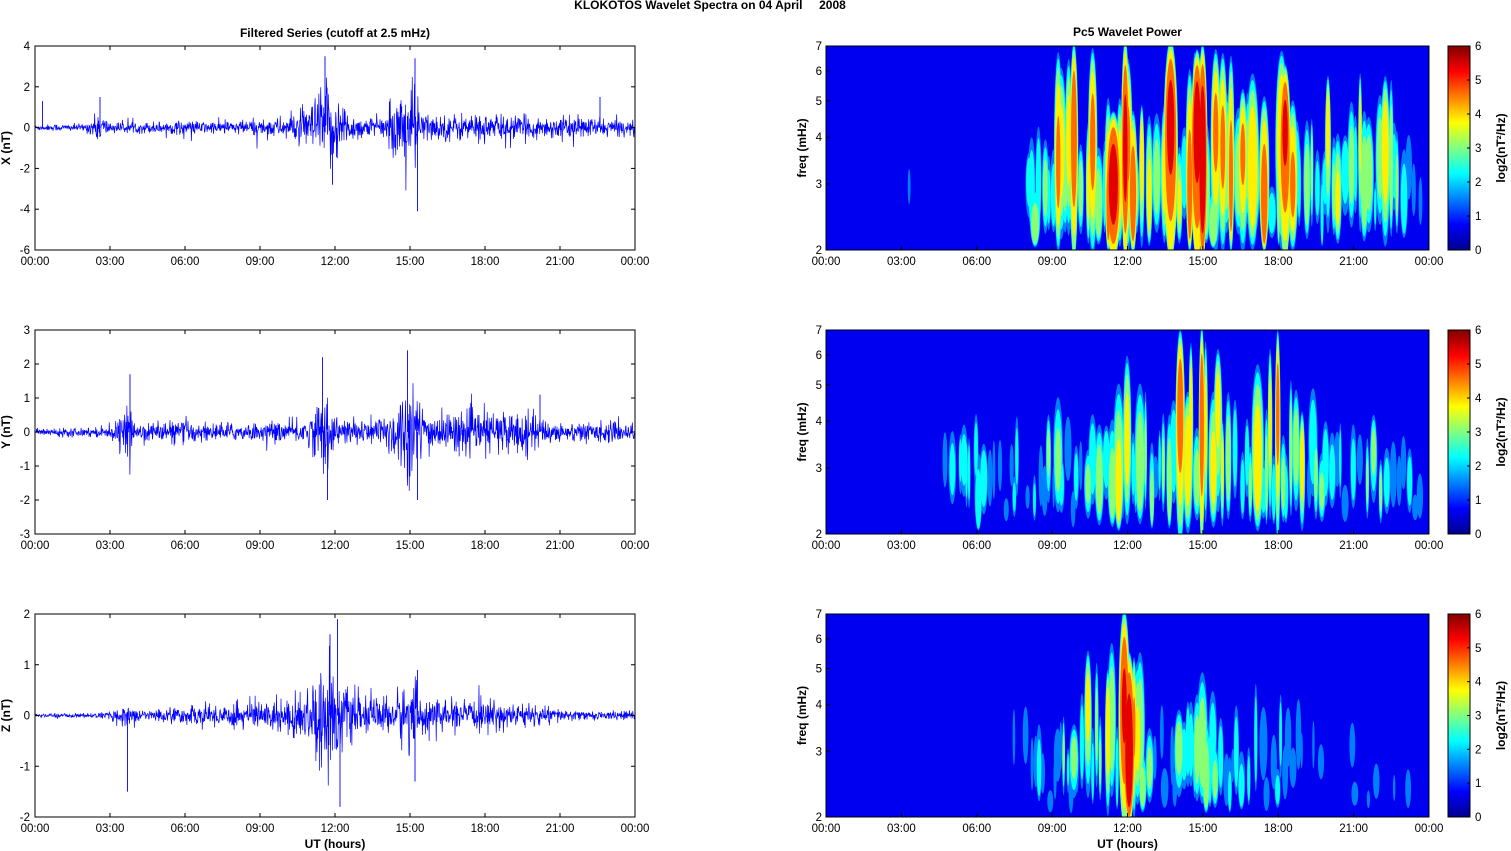 The image size is (1511, 851). Describe the element at coordinates (802, 147) in the screenshot. I see `y-axis-label: freq (mHz)` at that location.